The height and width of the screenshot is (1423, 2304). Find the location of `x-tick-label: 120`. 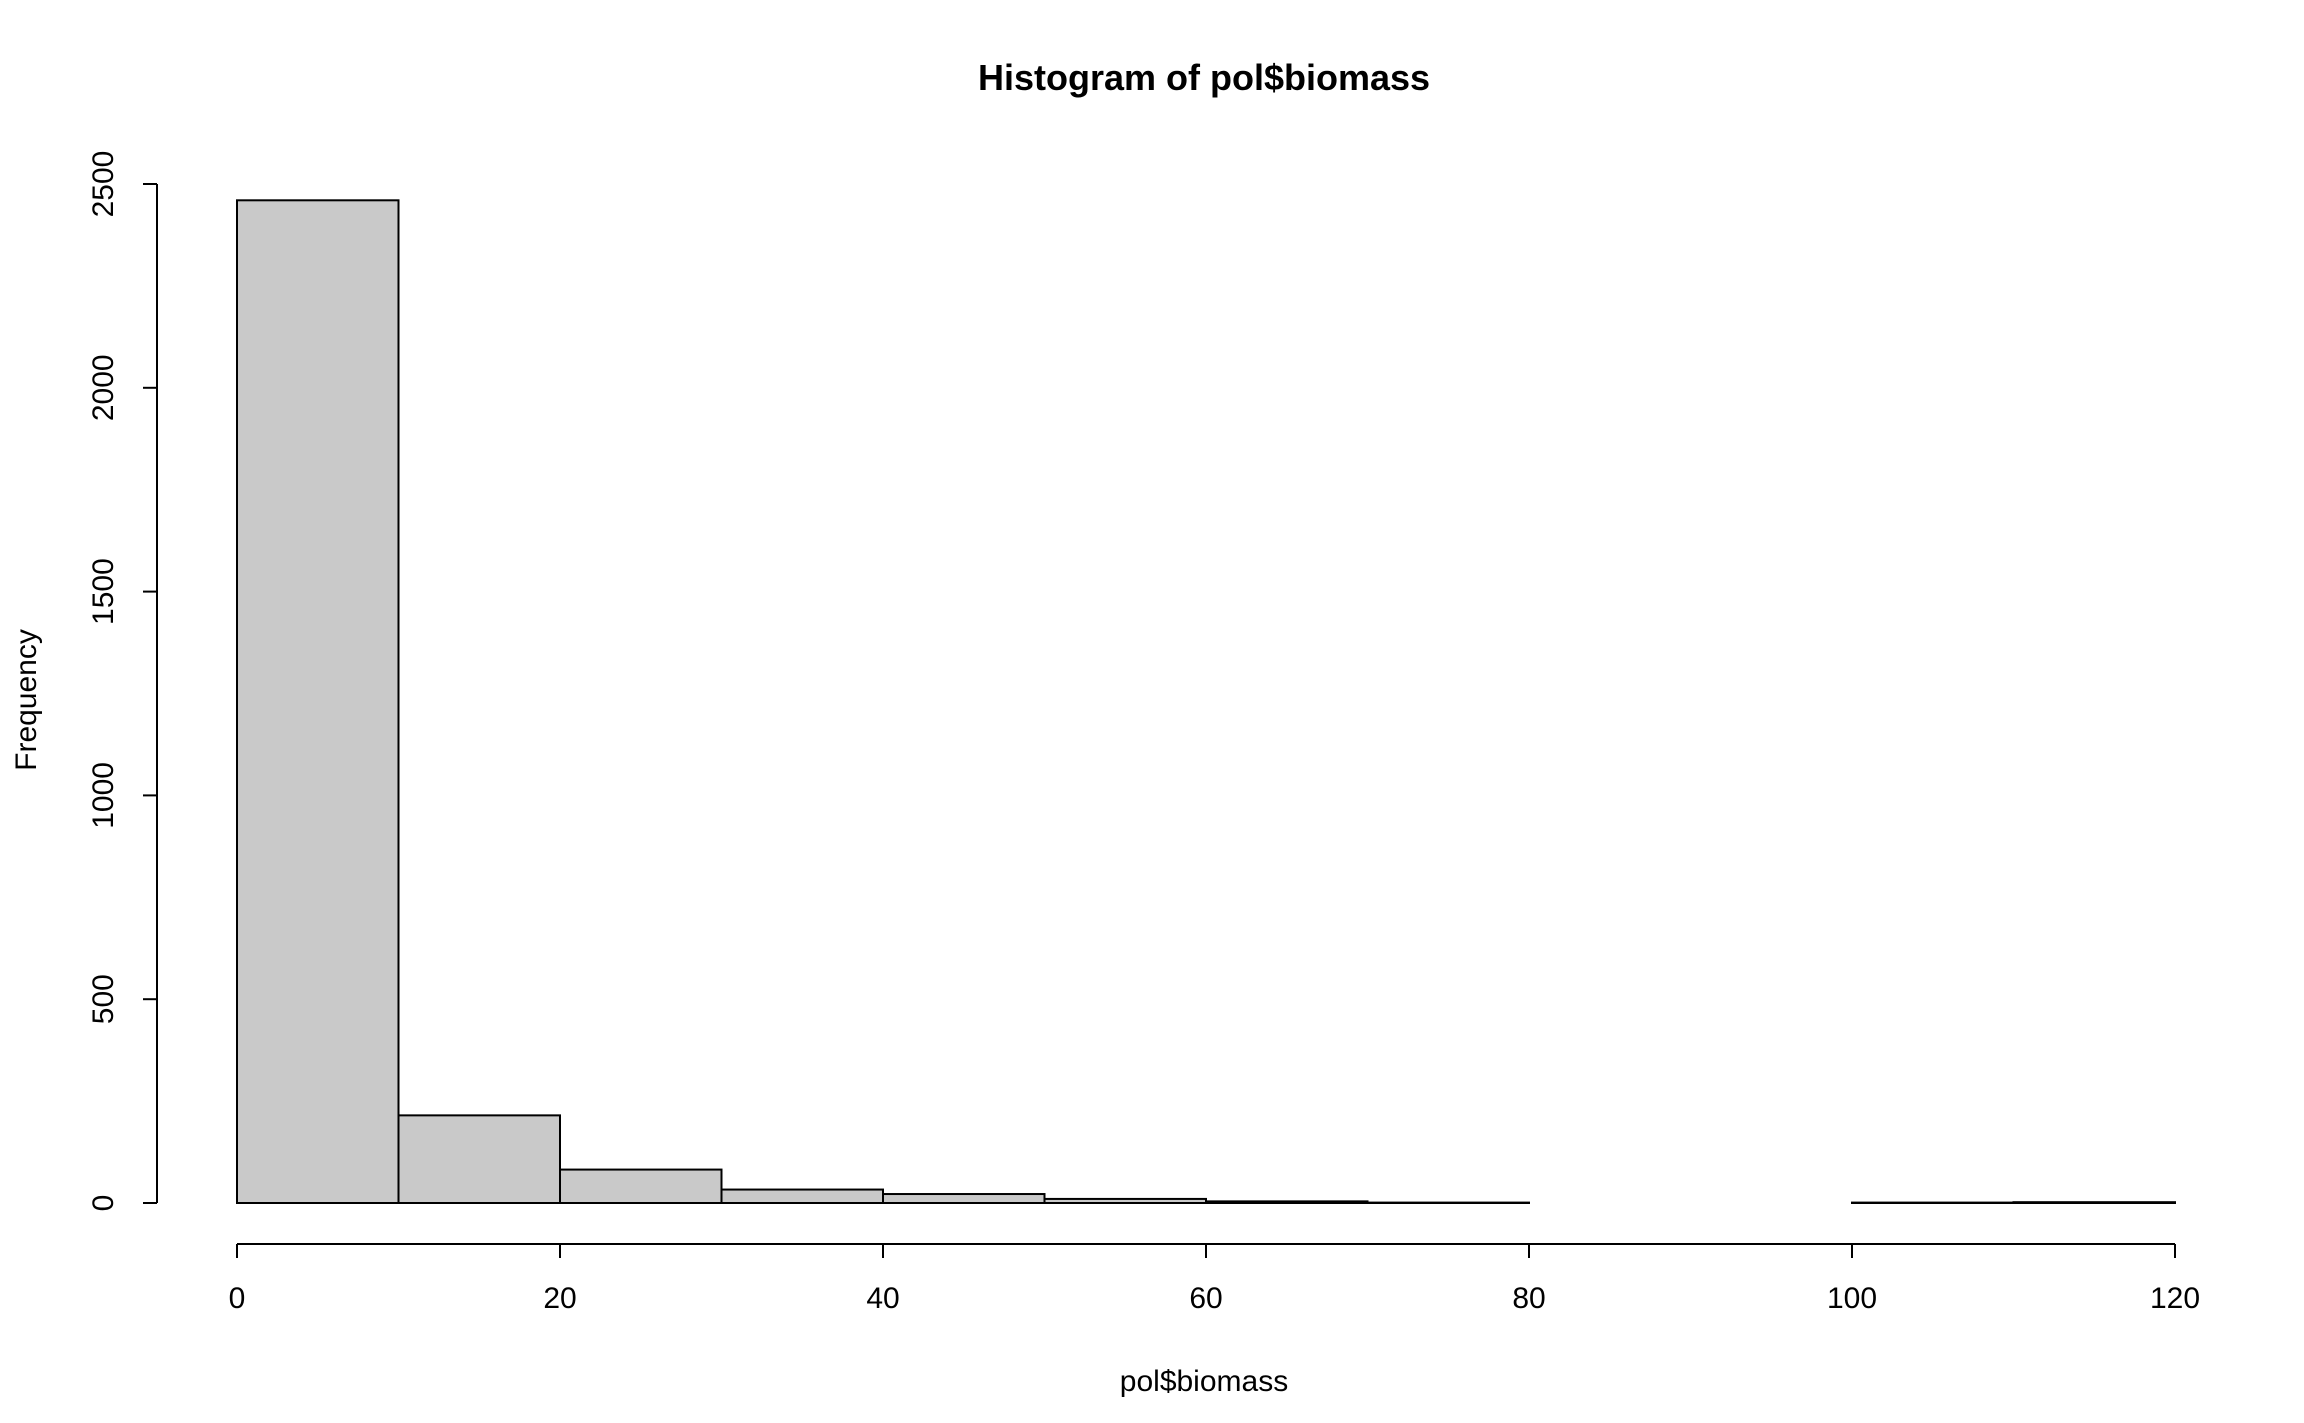

x-tick-label: 120 is located at coordinates (2175, 1298).